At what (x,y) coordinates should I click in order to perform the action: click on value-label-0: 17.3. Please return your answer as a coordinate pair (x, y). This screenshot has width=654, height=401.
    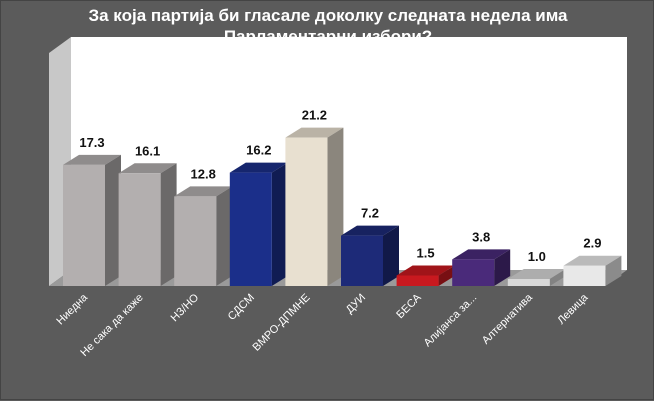
    Looking at the image, I should click on (91, 142).